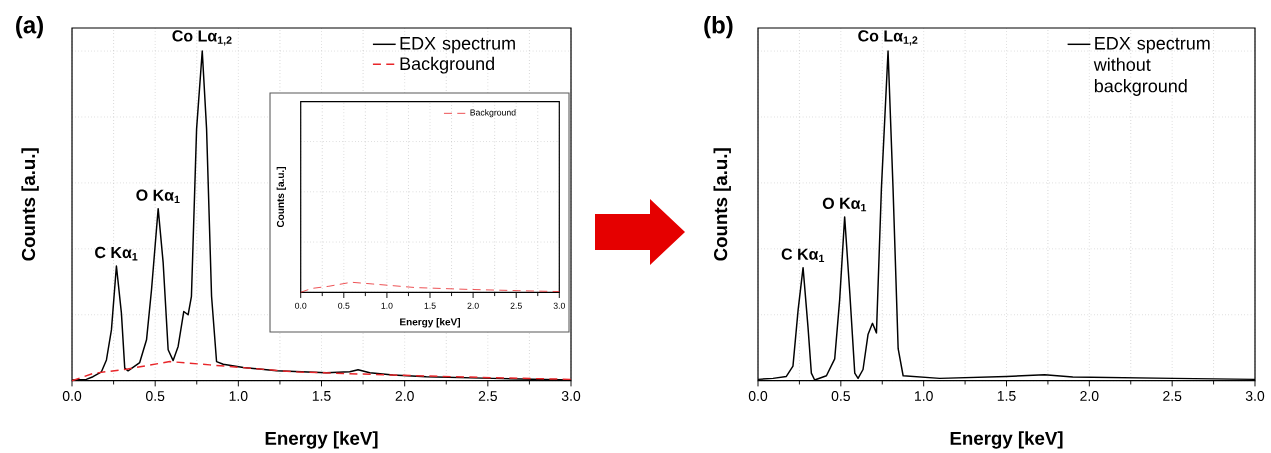 The width and height of the screenshot is (1271, 453). Describe the element at coordinates (1151, 66) in the screenshot. I see `legend-label: EDX spectrum without background` at that location.